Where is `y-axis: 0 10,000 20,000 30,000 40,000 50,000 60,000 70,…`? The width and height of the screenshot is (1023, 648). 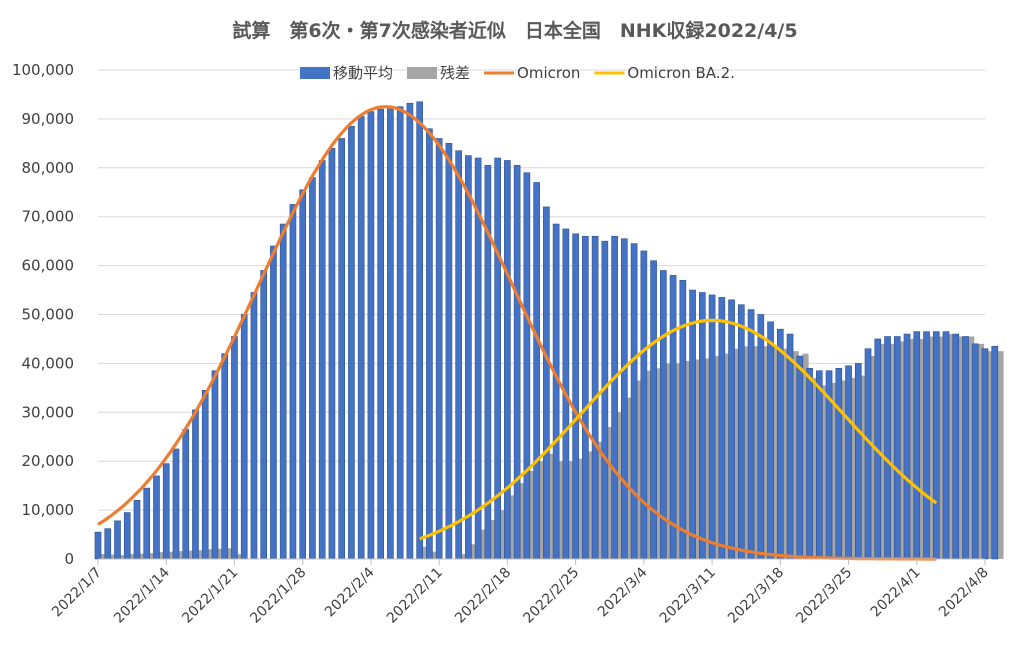 y-axis: 0 10,000 20,000 30,000 40,000 50,000 60,000 70,… is located at coordinates (43, 314).